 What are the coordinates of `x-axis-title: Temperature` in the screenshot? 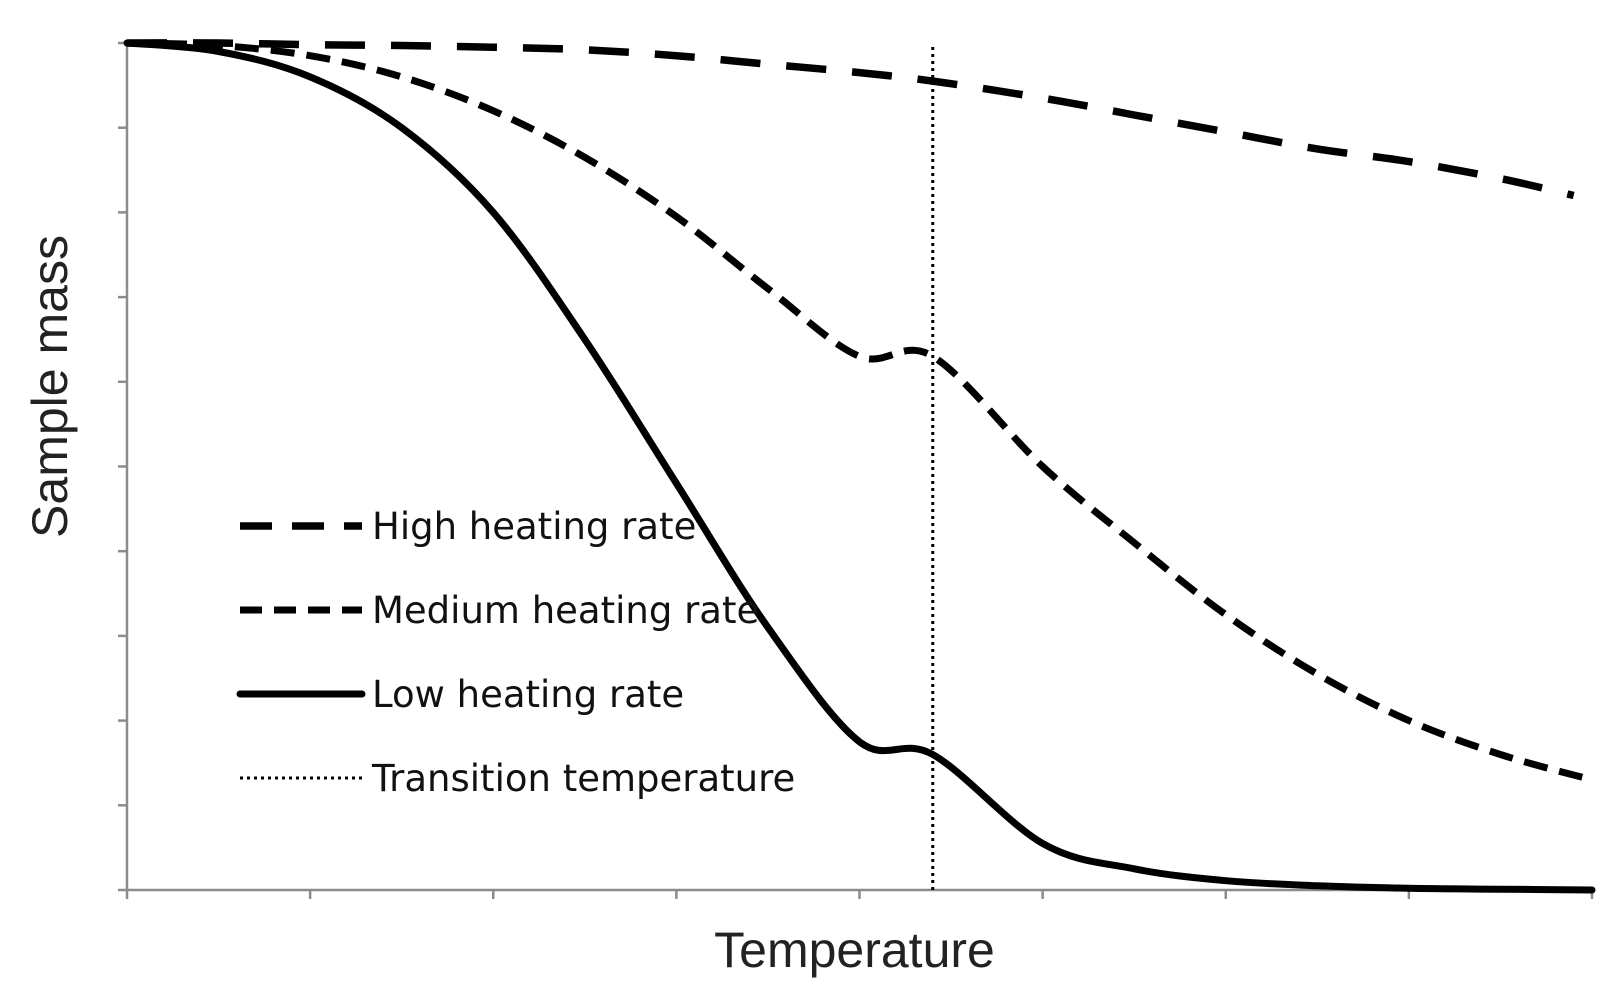 It's located at (854, 950).